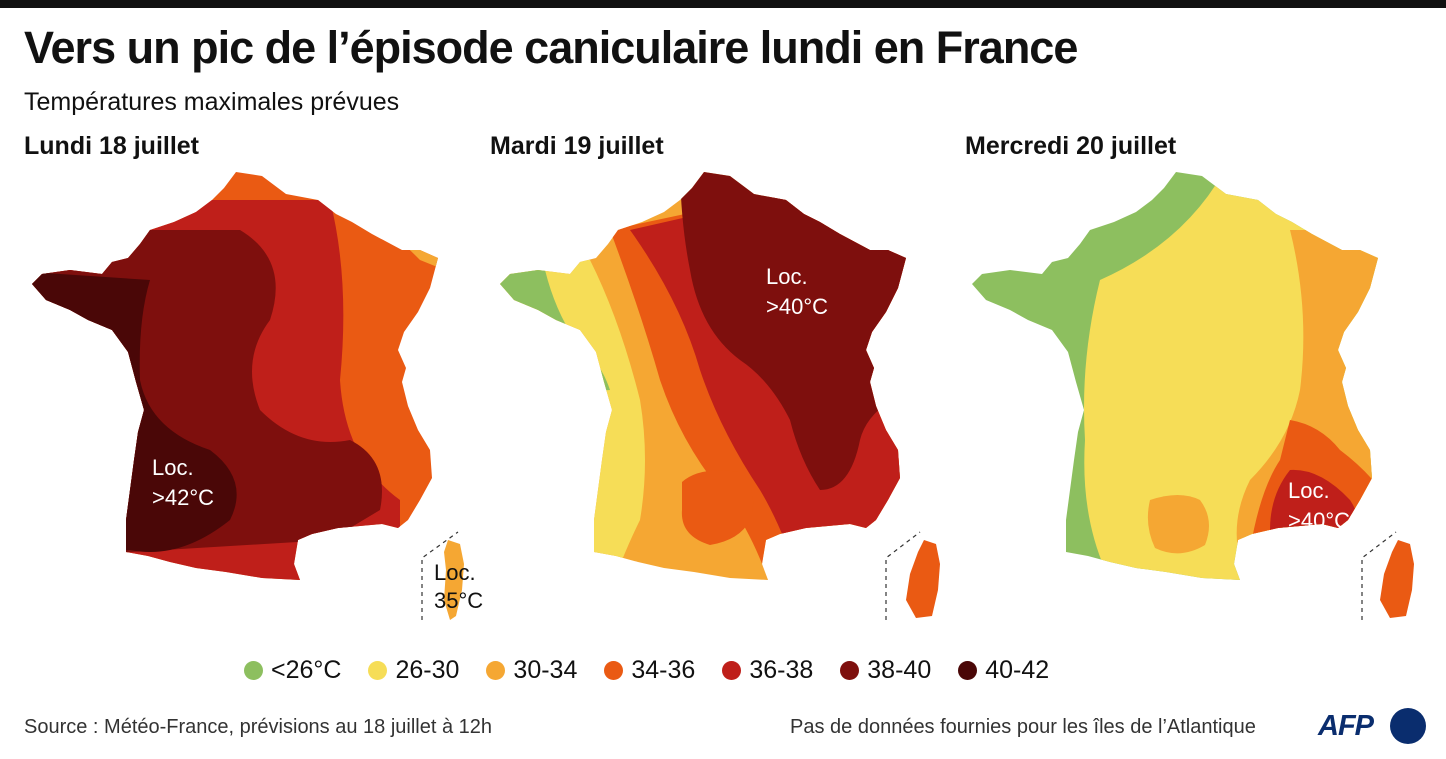 The image size is (1446, 759). Describe the element at coordinates (427, 670) in the screenshot. I see `legend-label: 26-30` at that location.